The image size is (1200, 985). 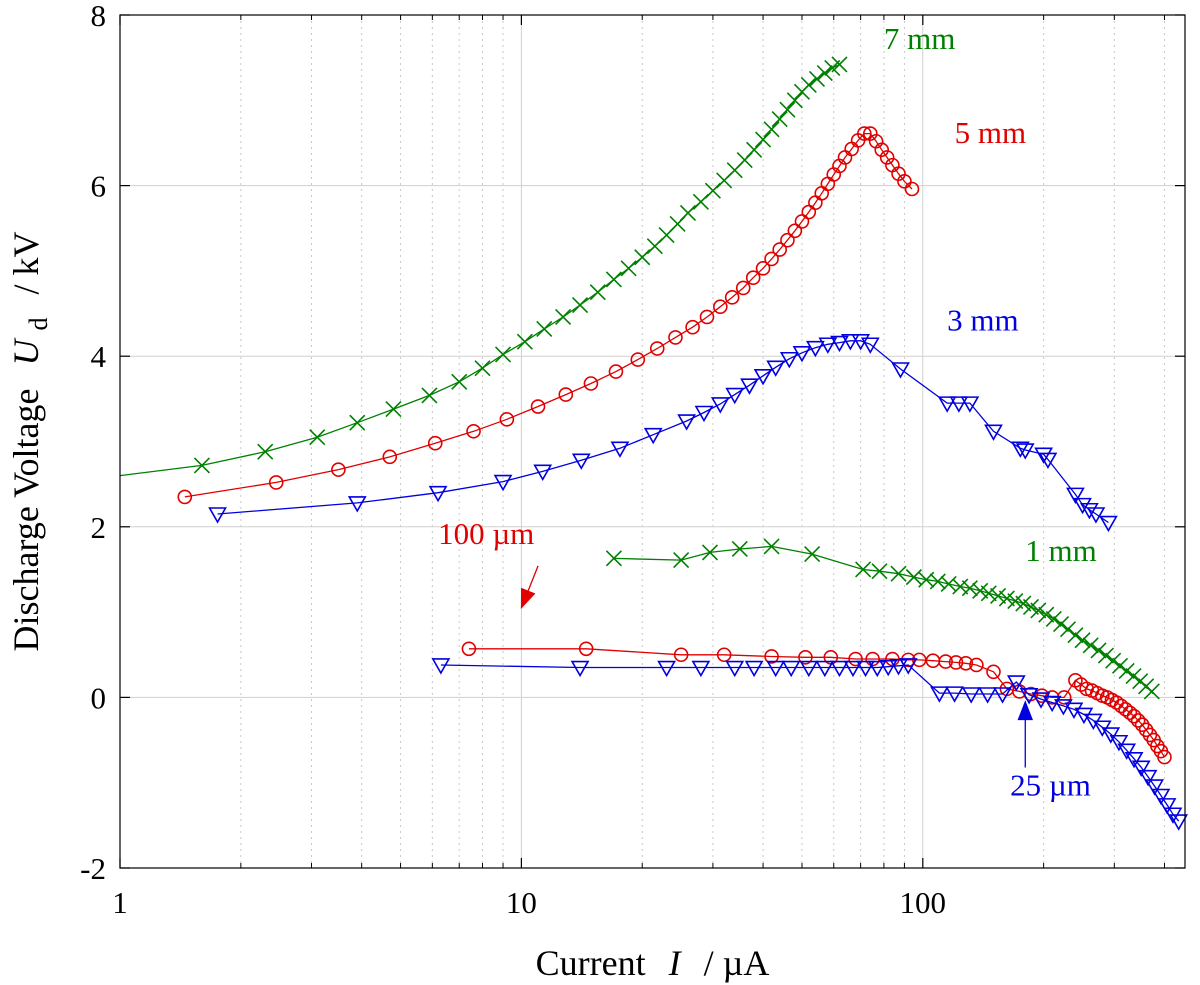 I want to click on x-axis-label: Current I / µA, so click(x=653, y=963).